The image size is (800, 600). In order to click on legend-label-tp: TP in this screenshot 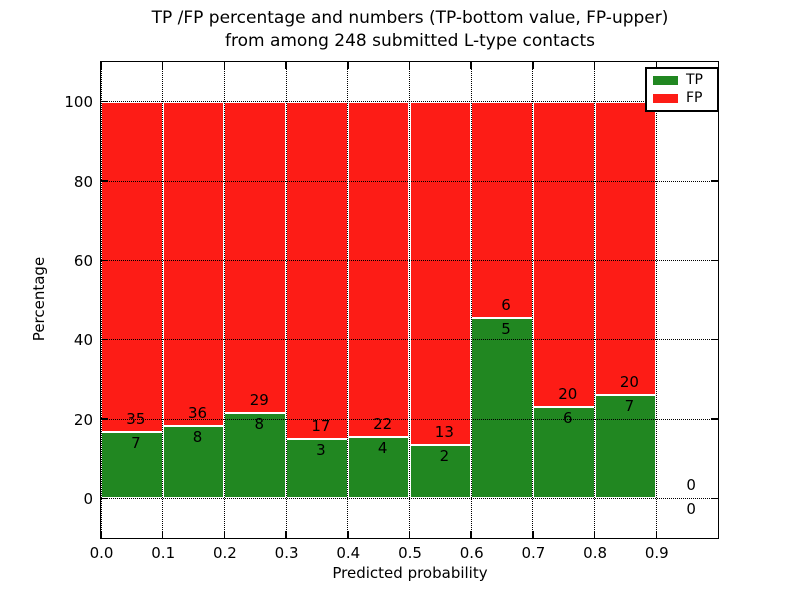, I will do `click(694, 80)`.